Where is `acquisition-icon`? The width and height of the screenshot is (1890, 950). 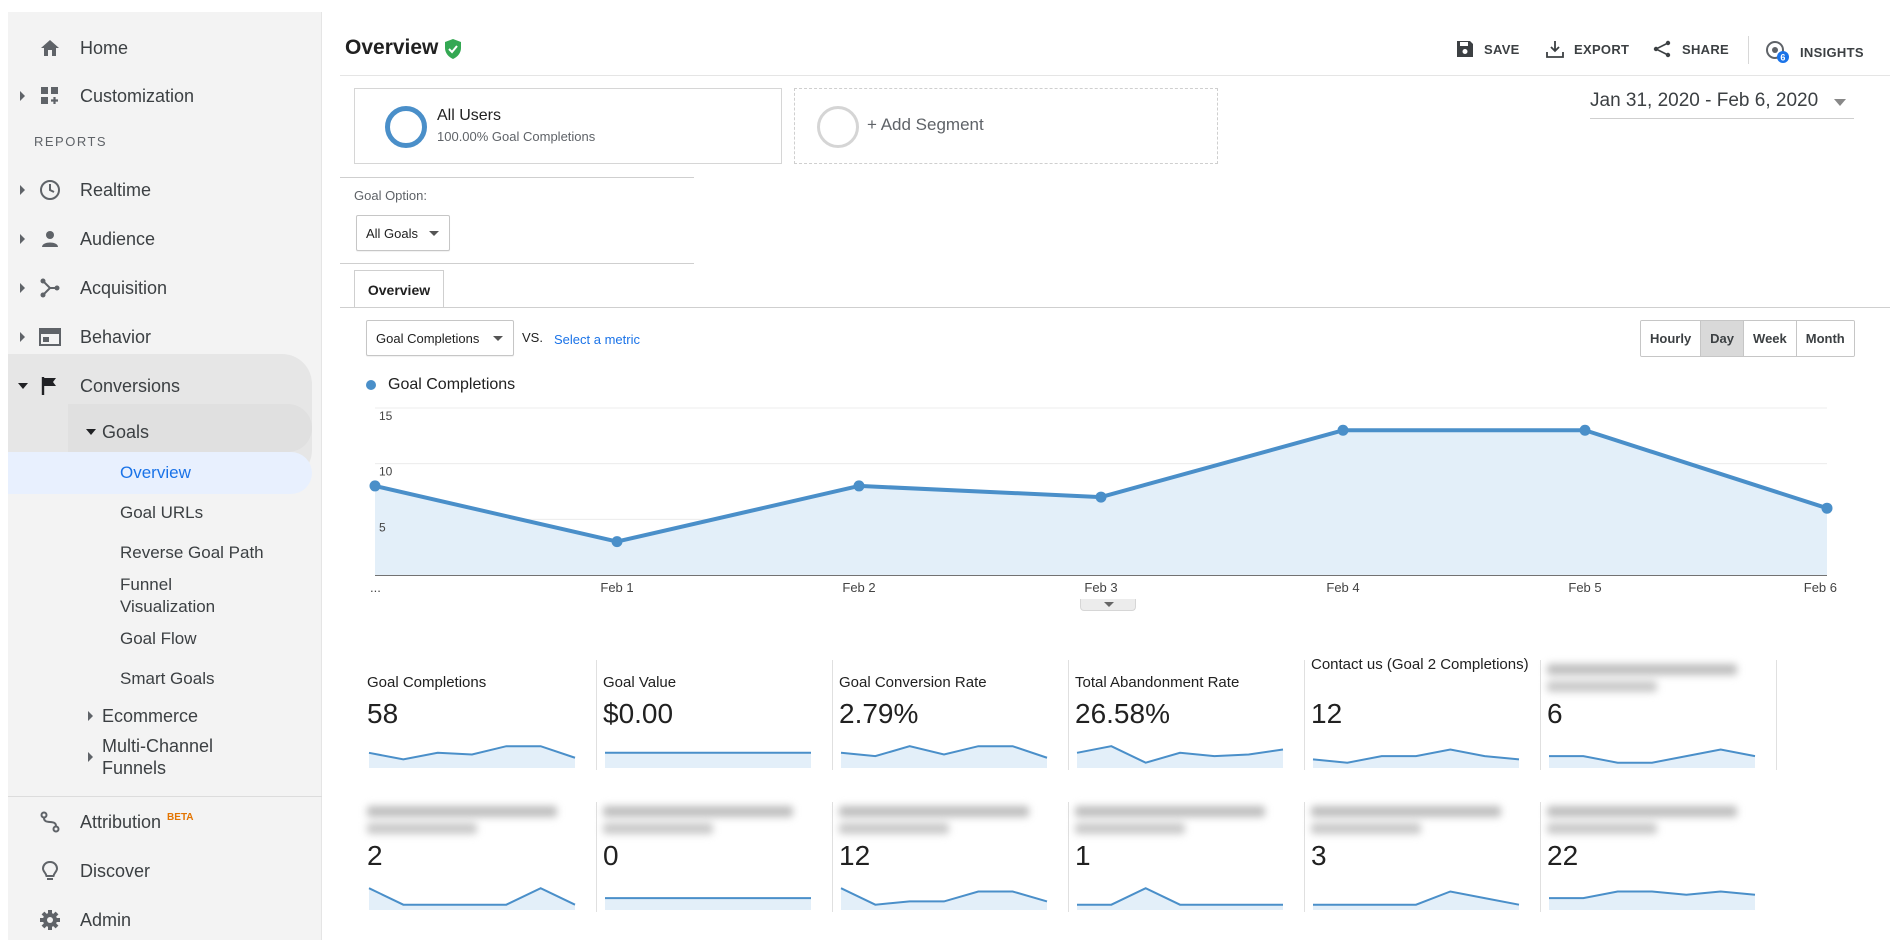 acquisition-icon is located at coordinates (50, 288).